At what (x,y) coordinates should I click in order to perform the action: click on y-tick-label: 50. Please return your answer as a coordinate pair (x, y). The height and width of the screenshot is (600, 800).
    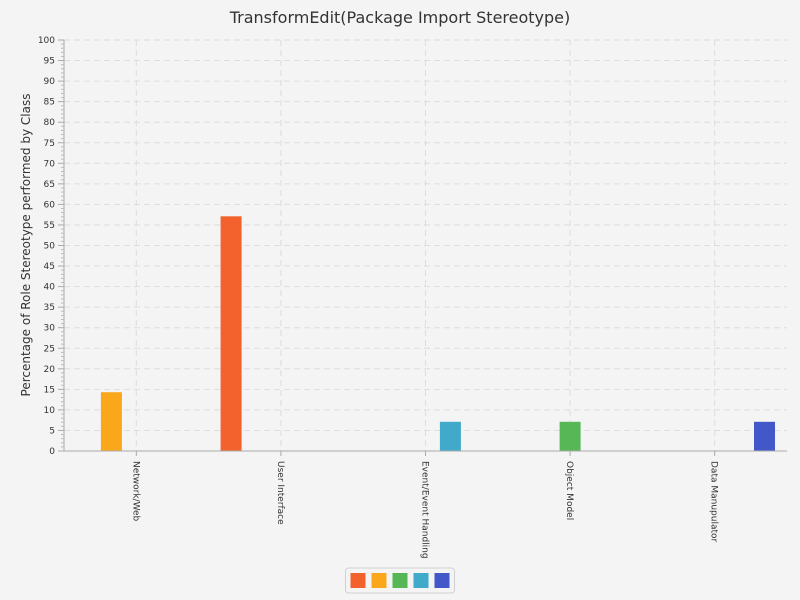
    Looking at the image, I should click on (50, 247).